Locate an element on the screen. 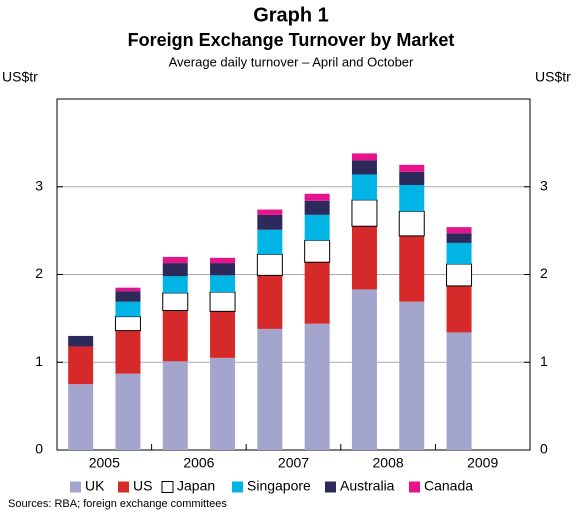  x-tick-label: 2008 is located at coordinates (388, 463).